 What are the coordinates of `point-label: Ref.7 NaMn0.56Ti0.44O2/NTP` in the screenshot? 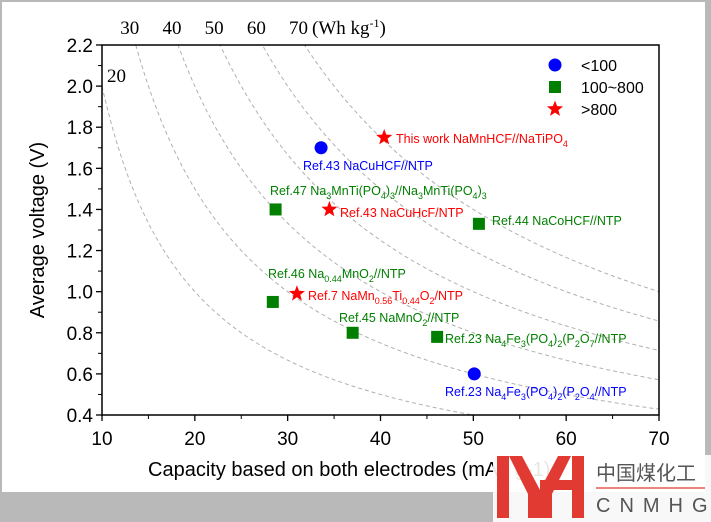 It's located at (385, 297).